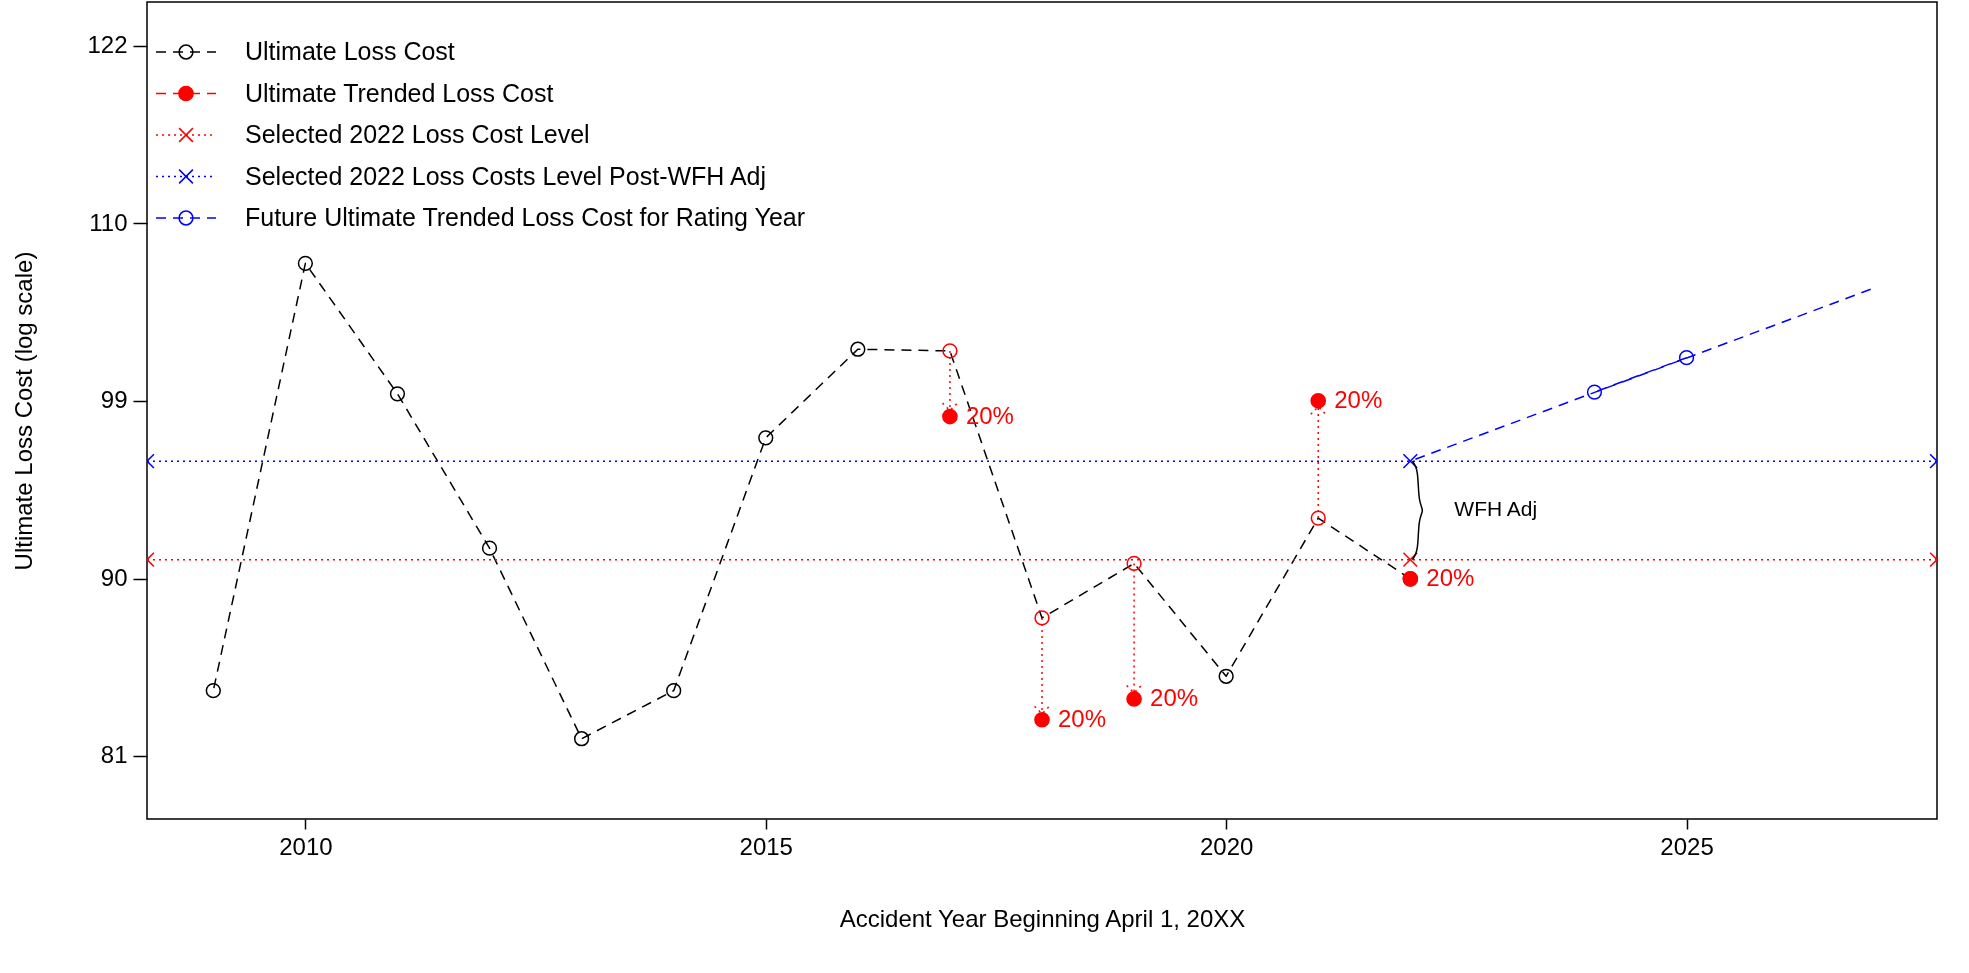 This screenshot has width=1969, height=973. I want to click on legend-label: Selected 2022 Loss Costs Level Post-WFH Adj, so click(506, 175).